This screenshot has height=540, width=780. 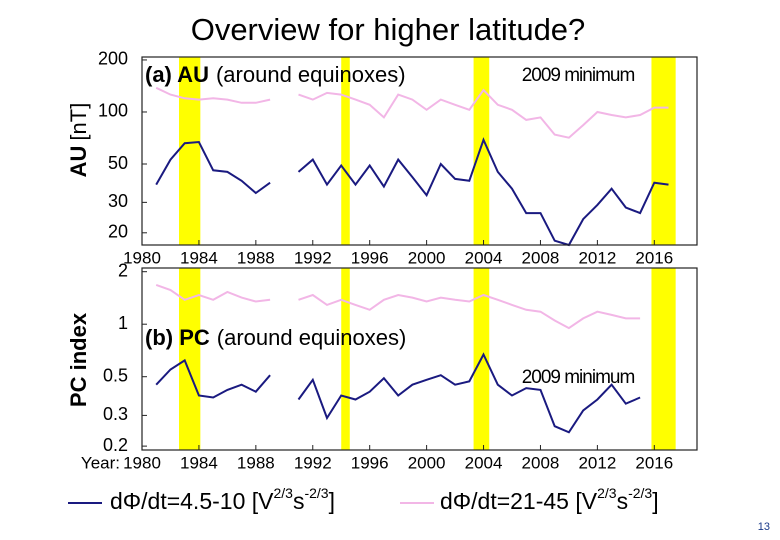 What do you see at coordinates (115, 445) in the screenshot?
I see `y-tick-label: 0.2` at bounding box center [115, 445].